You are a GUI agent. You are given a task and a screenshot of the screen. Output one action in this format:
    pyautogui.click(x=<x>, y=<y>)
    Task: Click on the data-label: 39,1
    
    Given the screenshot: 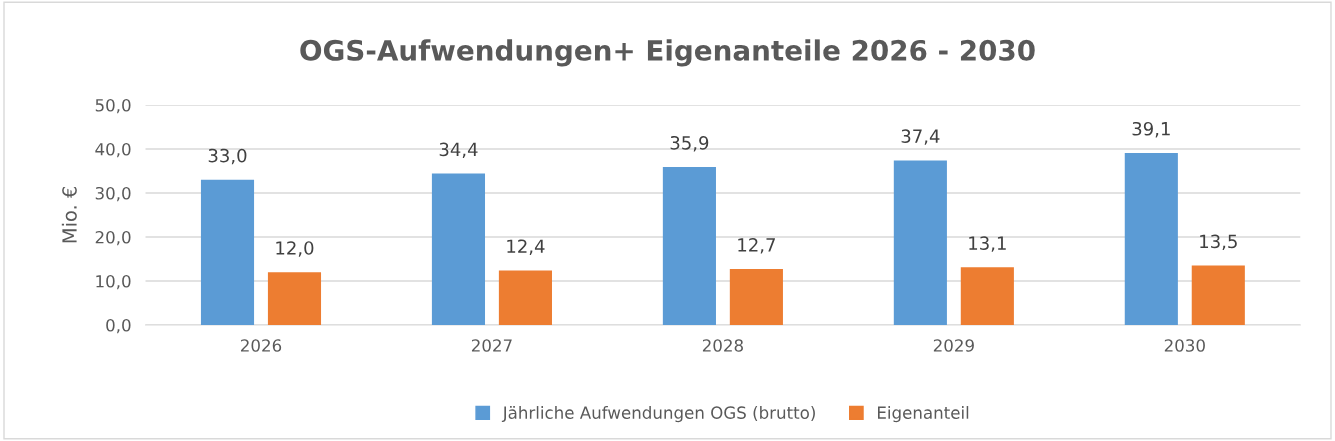 What is the action you would take?
    pyautogui.click(x=1151, y=129)
    